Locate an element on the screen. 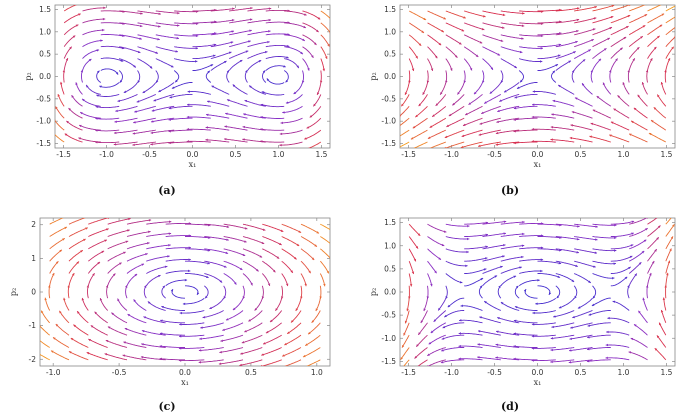  x-tick-label: -0.5 is located at coordinates (494, 372).